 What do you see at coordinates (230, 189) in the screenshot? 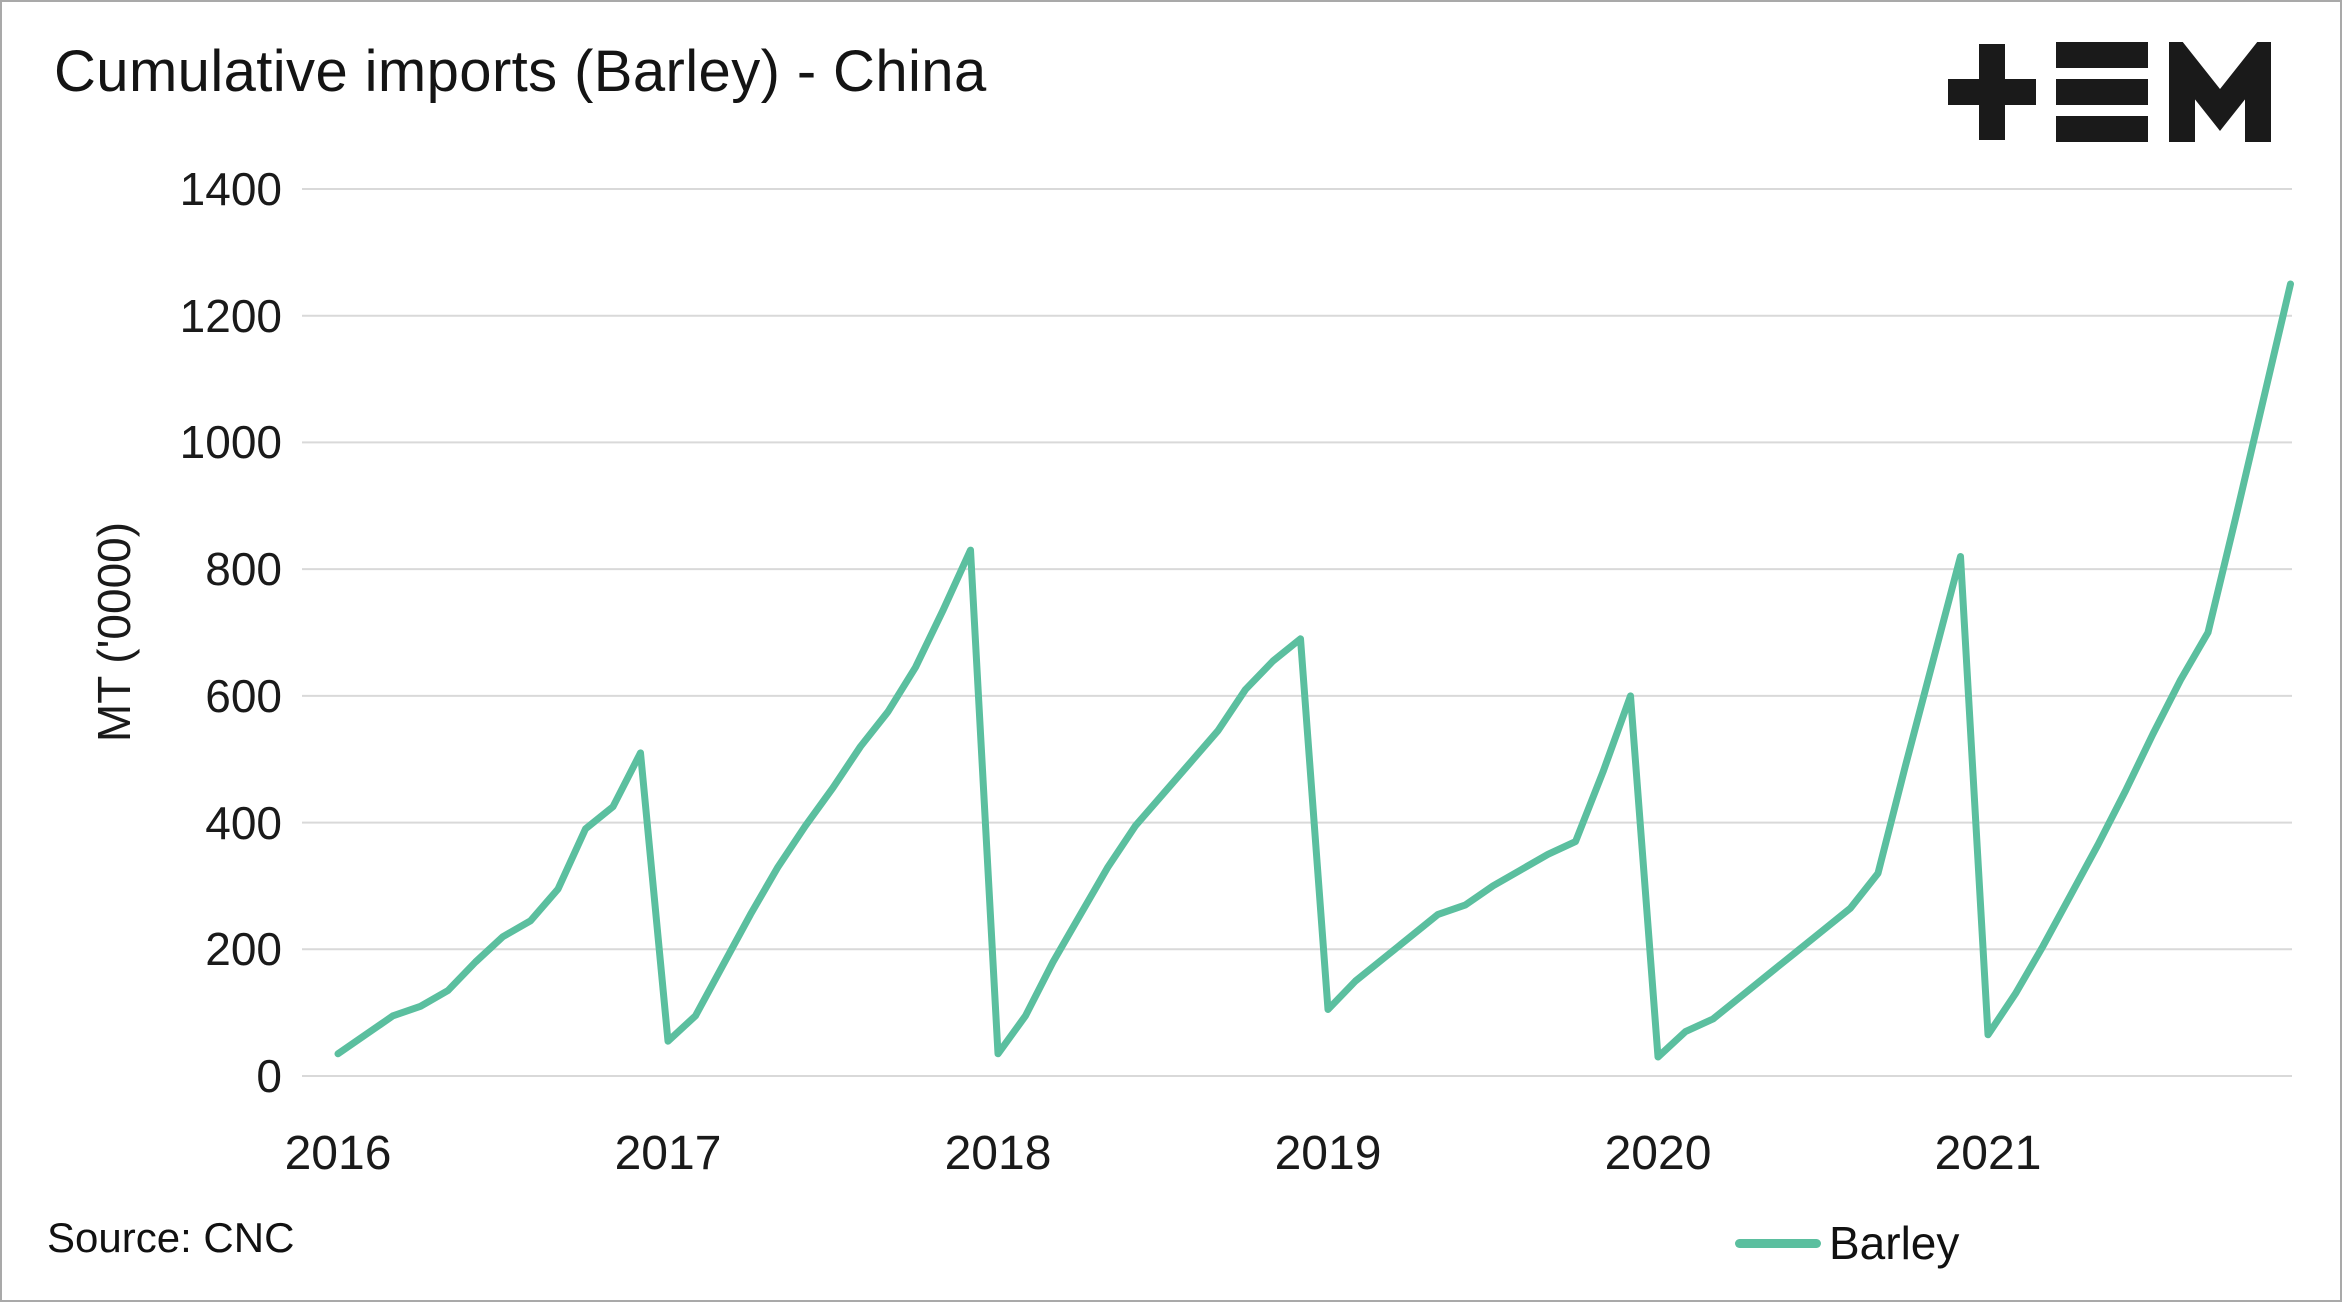
I see `y-tick-label-1400: 1400` at bounding box center [230, 189].